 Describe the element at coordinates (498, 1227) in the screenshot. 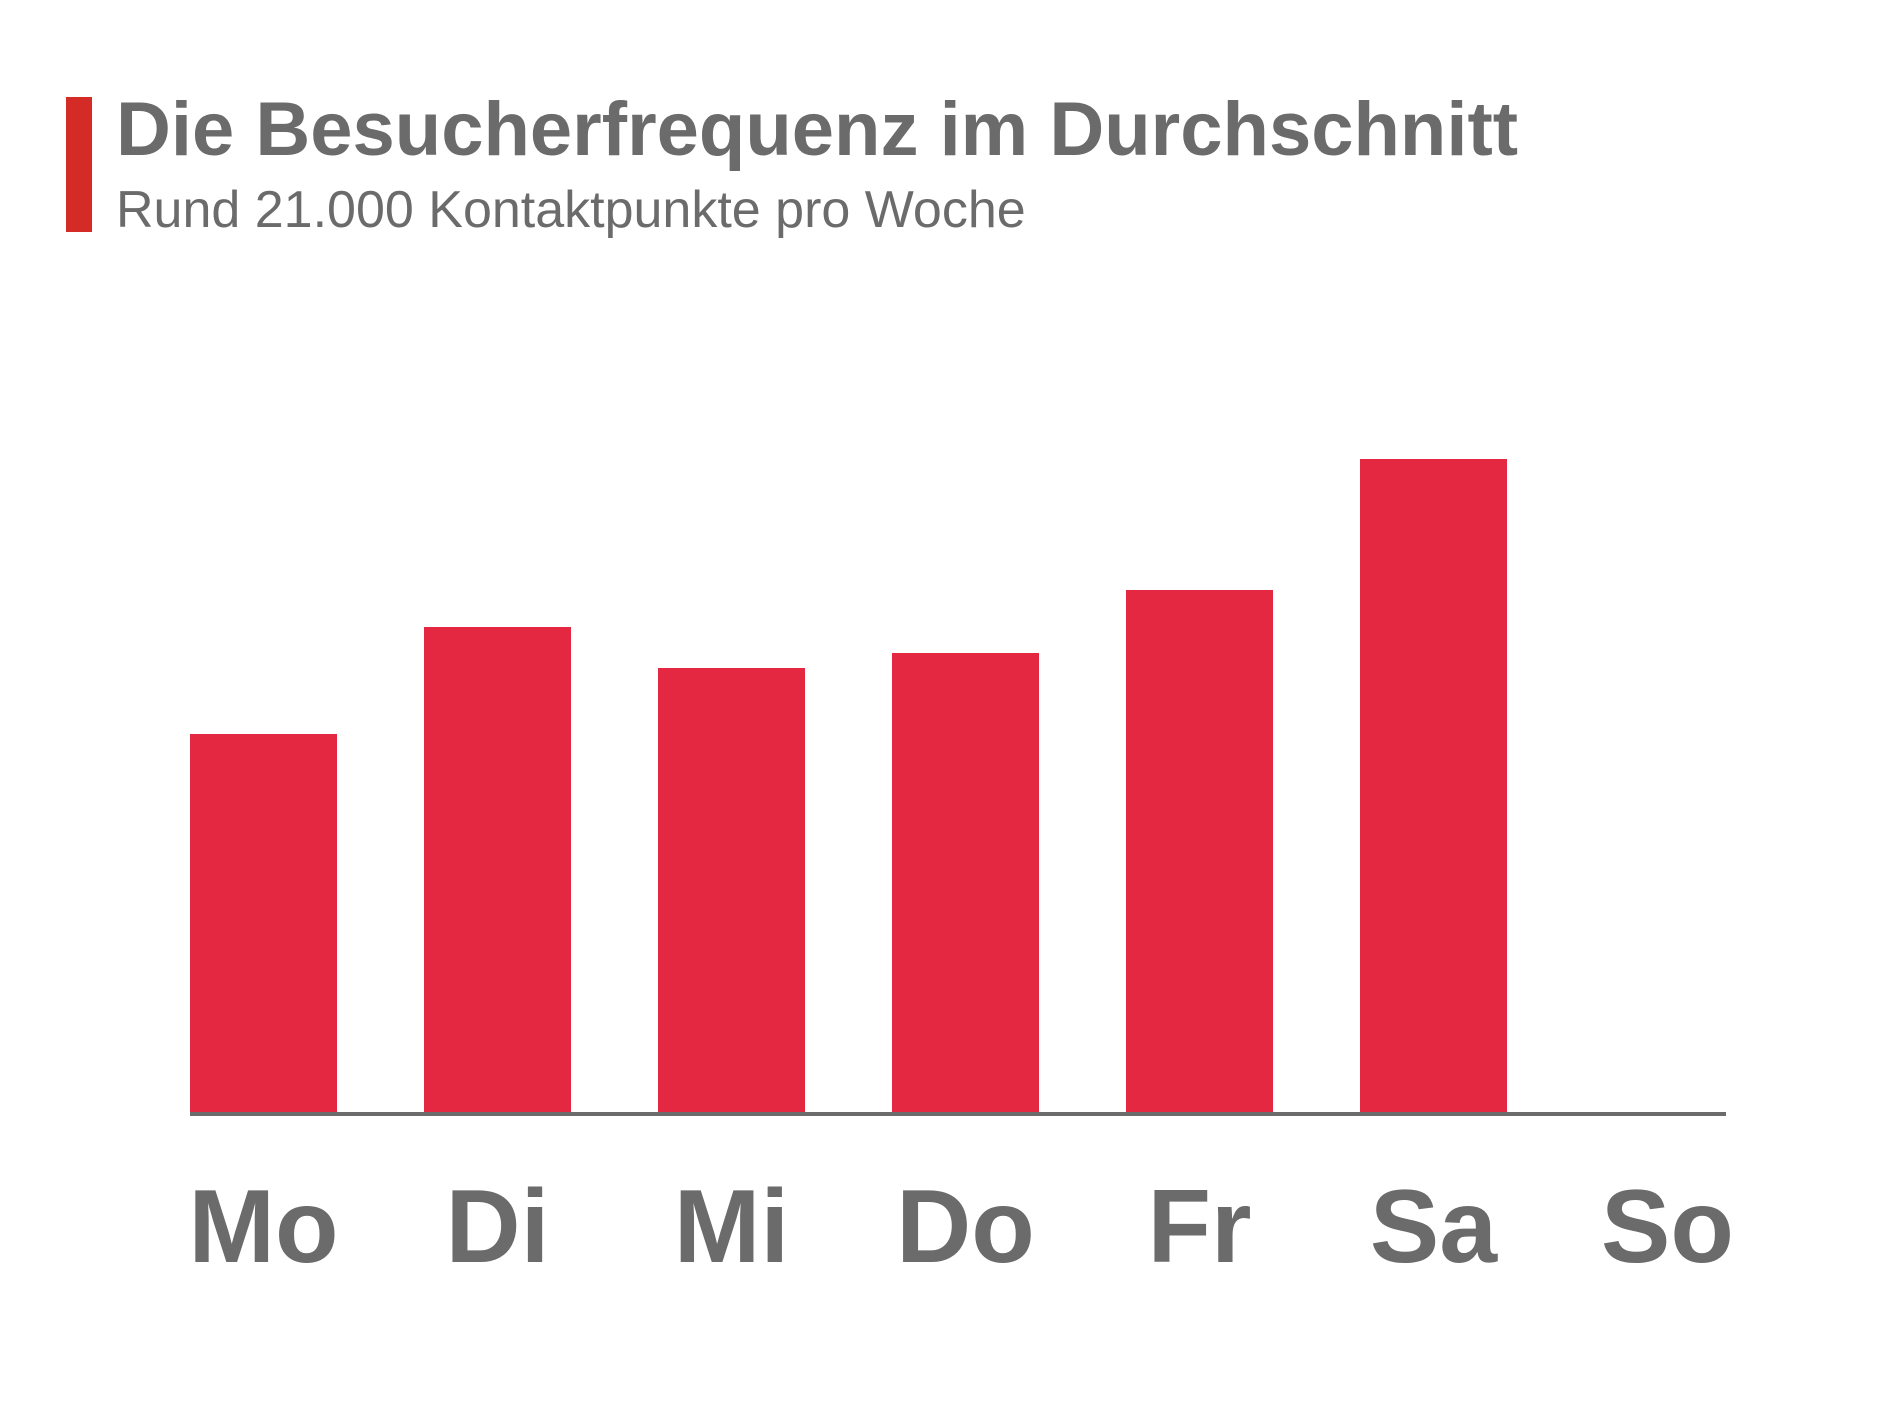

I see `x-tick-label-di: Di` at that location.